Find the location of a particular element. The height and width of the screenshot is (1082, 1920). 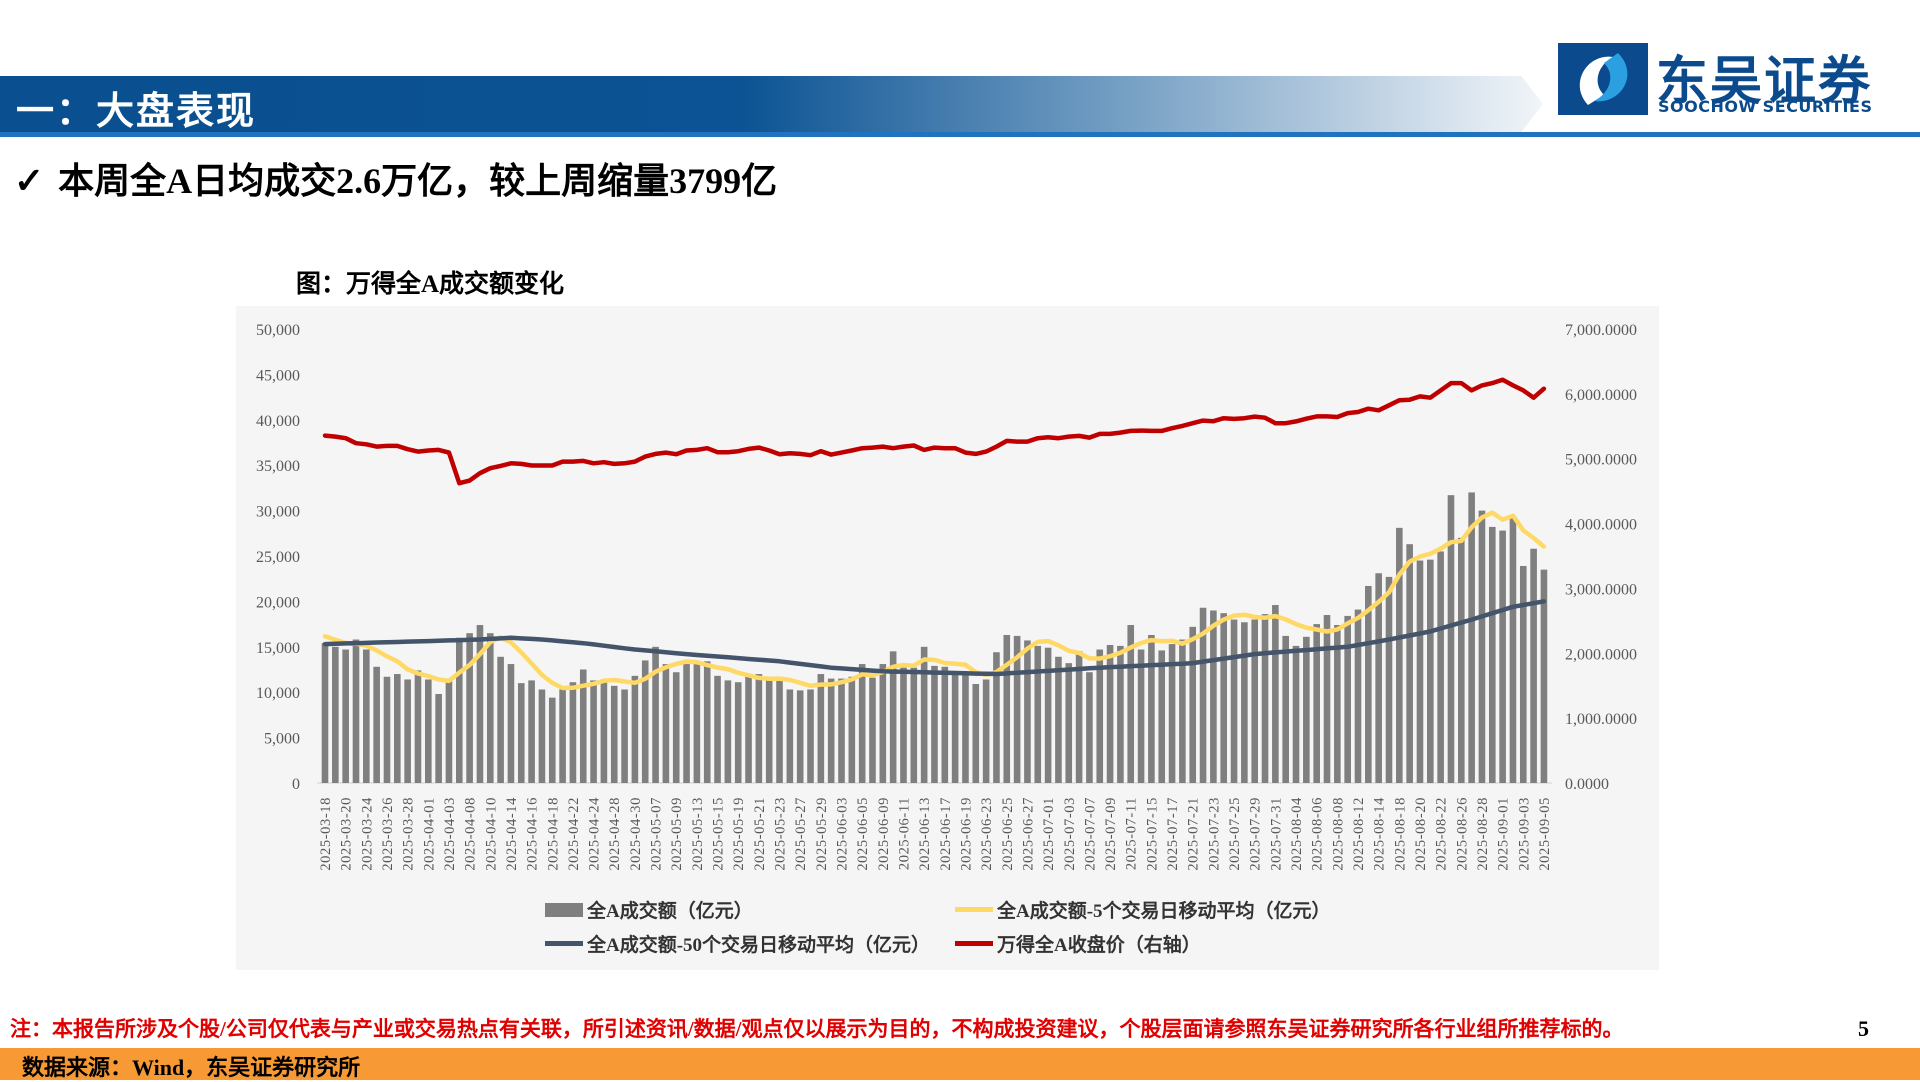

legend-item-ma50: 全A成交额-50个交易日移动平均（亿元） is located at coordinates (737, 943).